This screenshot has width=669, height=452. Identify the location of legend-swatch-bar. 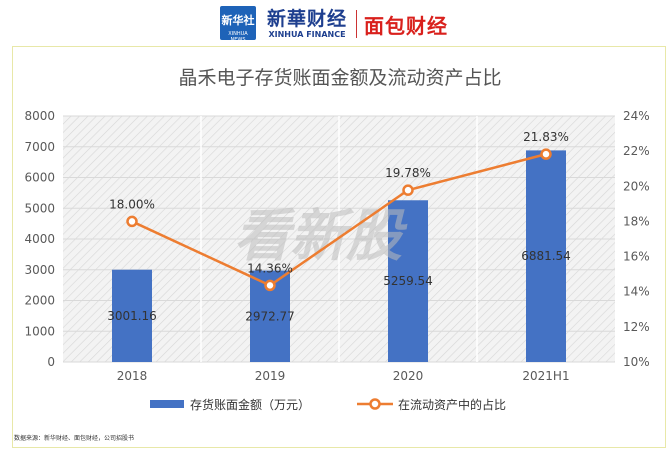
(167, 404).